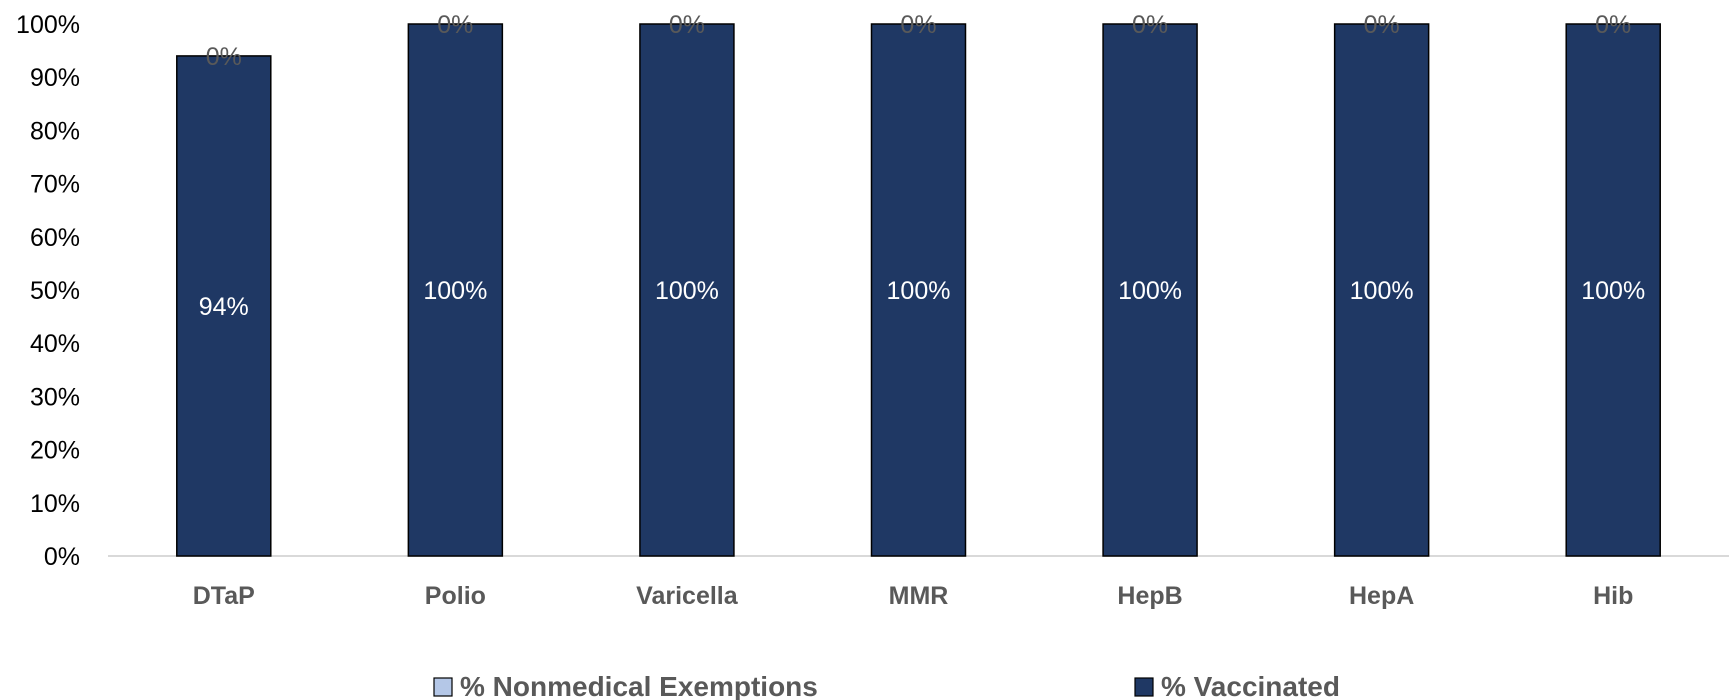  What do you see at coordinates (687, 596) in the screenshot?
I see `x-category-label: Varicella` at bounding box center [687, 596].